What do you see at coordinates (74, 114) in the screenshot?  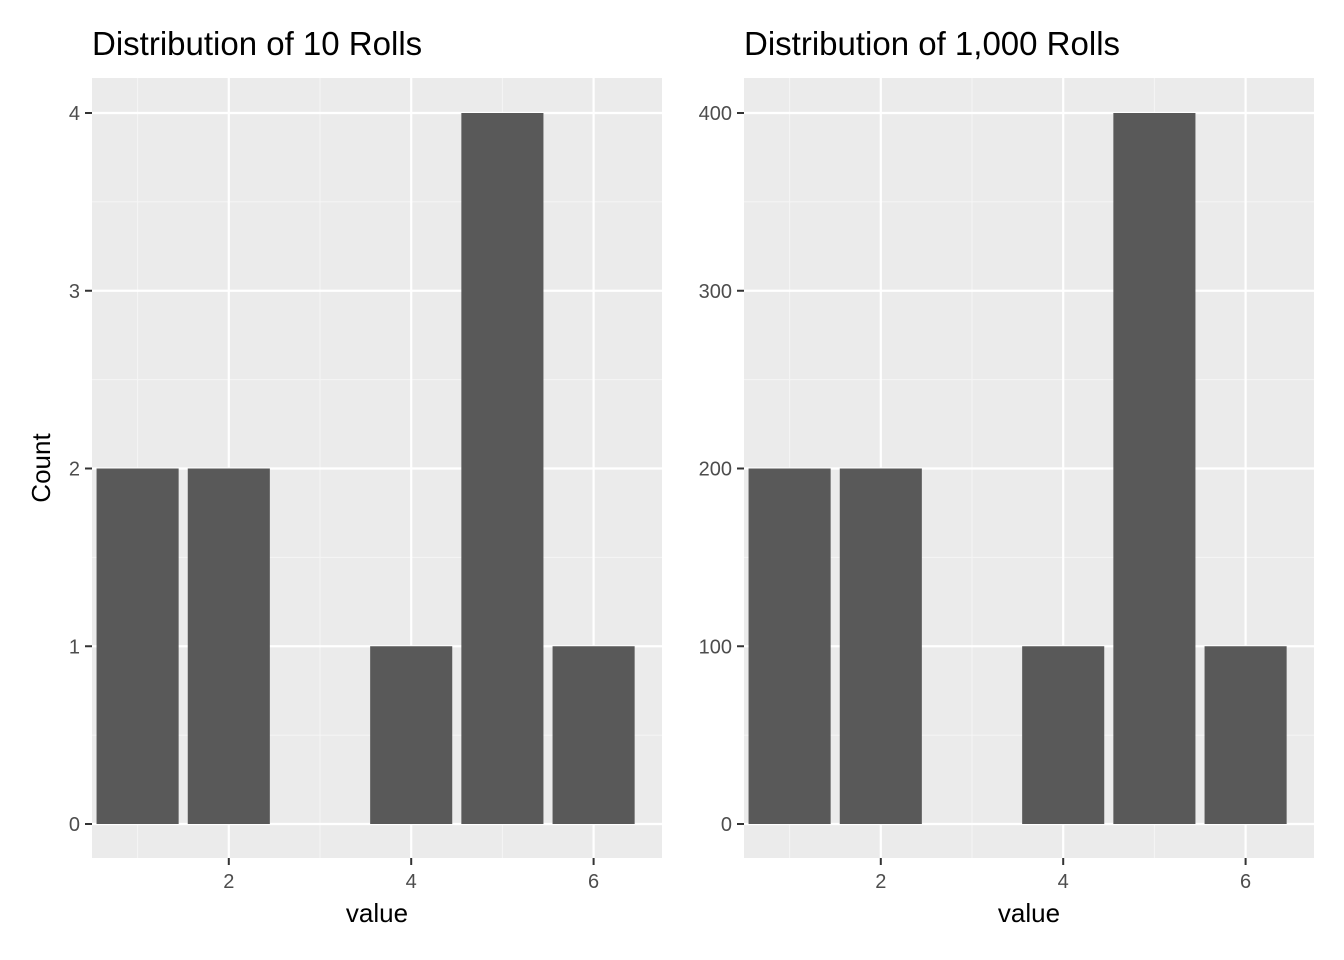 I see `y-tick-label: 4` at bounding box center [74, 114].